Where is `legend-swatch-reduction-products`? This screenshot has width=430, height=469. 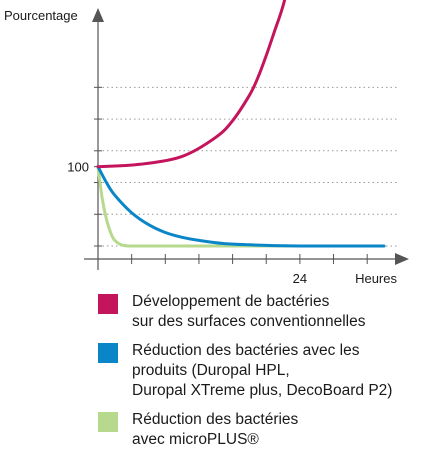 legend-swatch-reduction-products is located at coordinates (108, 353).